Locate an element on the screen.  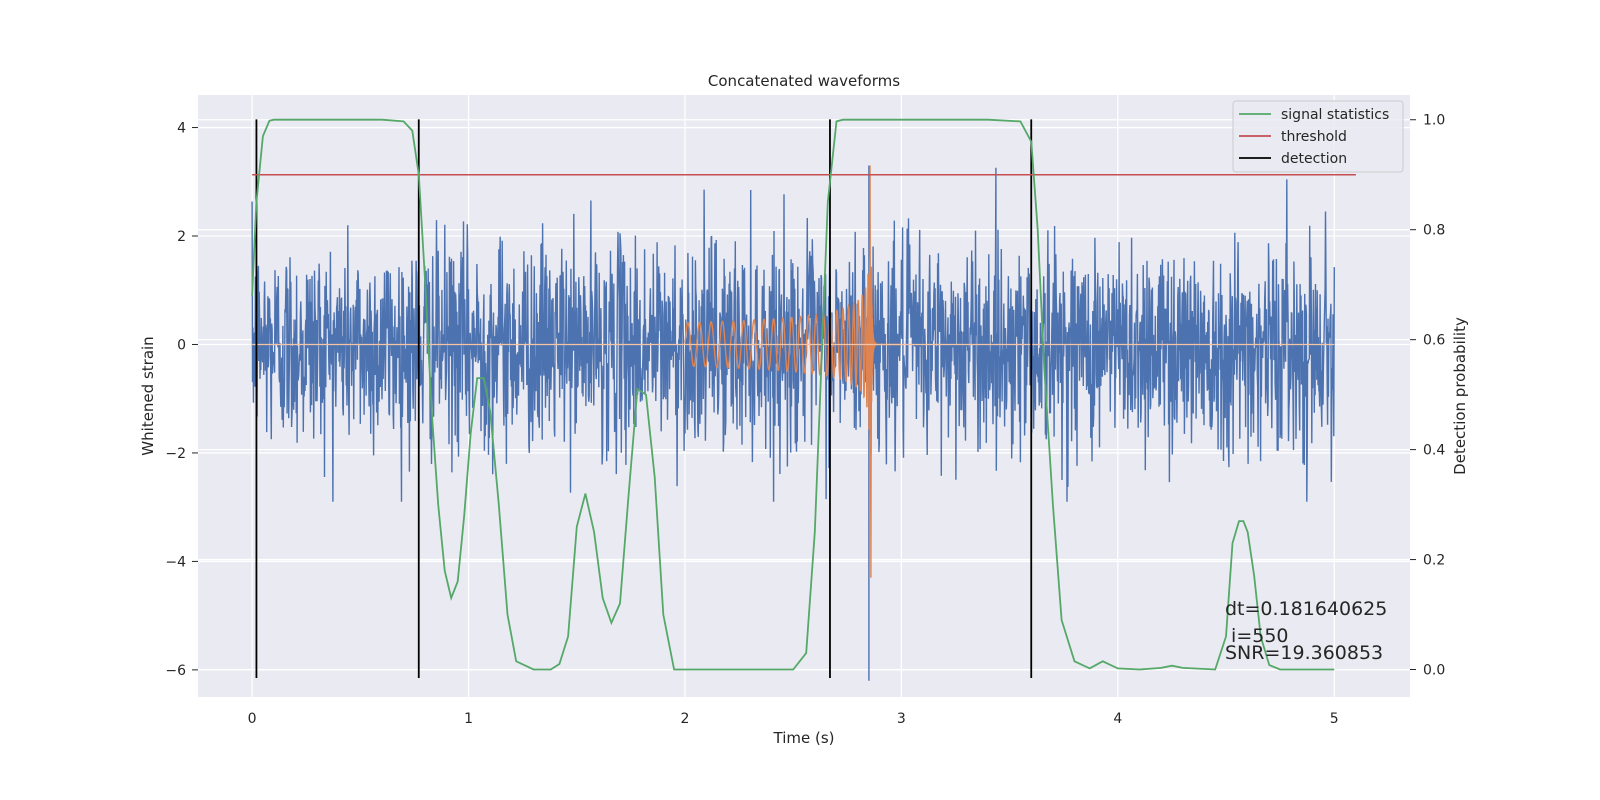
y2-tick-label: 0.2 is located at coordinates (1434, 561).